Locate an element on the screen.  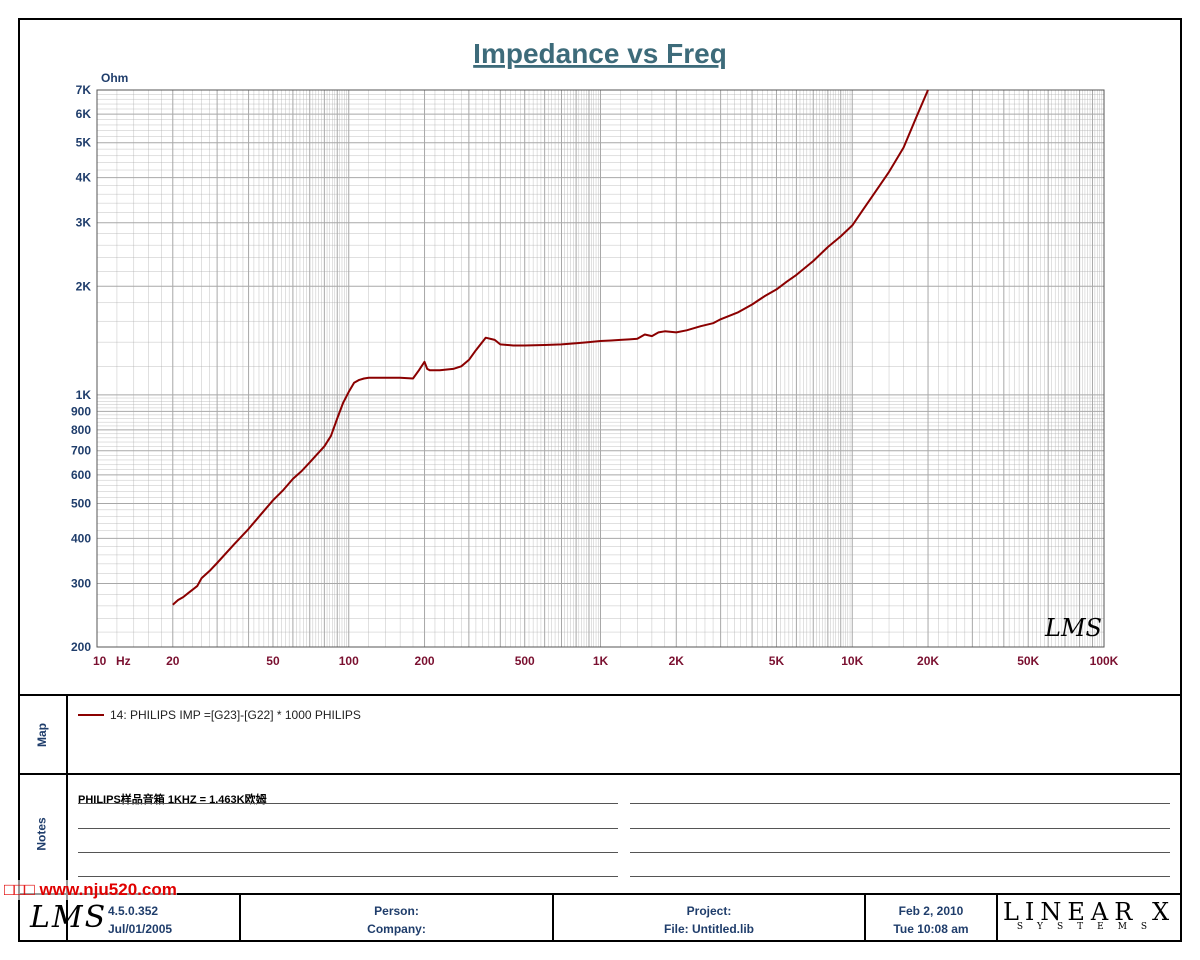
version-info: 4.5.0.352 Jul/01/2005 is located at coordinates (140, 920).